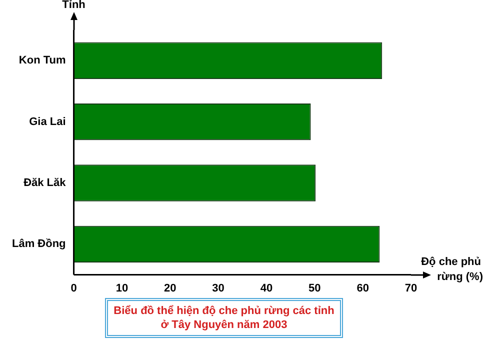 The height and width of the screenshot is (340, 485). What do you see at coordinates (73, 288) in the screenshot?
I see `x-tick-label: 0` at bounding box center [73, 288].